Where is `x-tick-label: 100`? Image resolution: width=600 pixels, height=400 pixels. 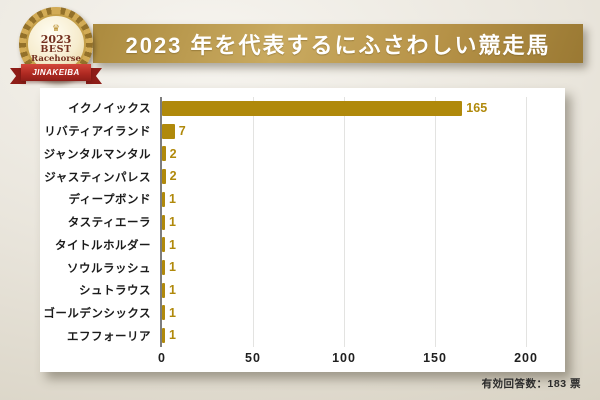
x-tick-label: 100 is located at coordinates (344, 358).